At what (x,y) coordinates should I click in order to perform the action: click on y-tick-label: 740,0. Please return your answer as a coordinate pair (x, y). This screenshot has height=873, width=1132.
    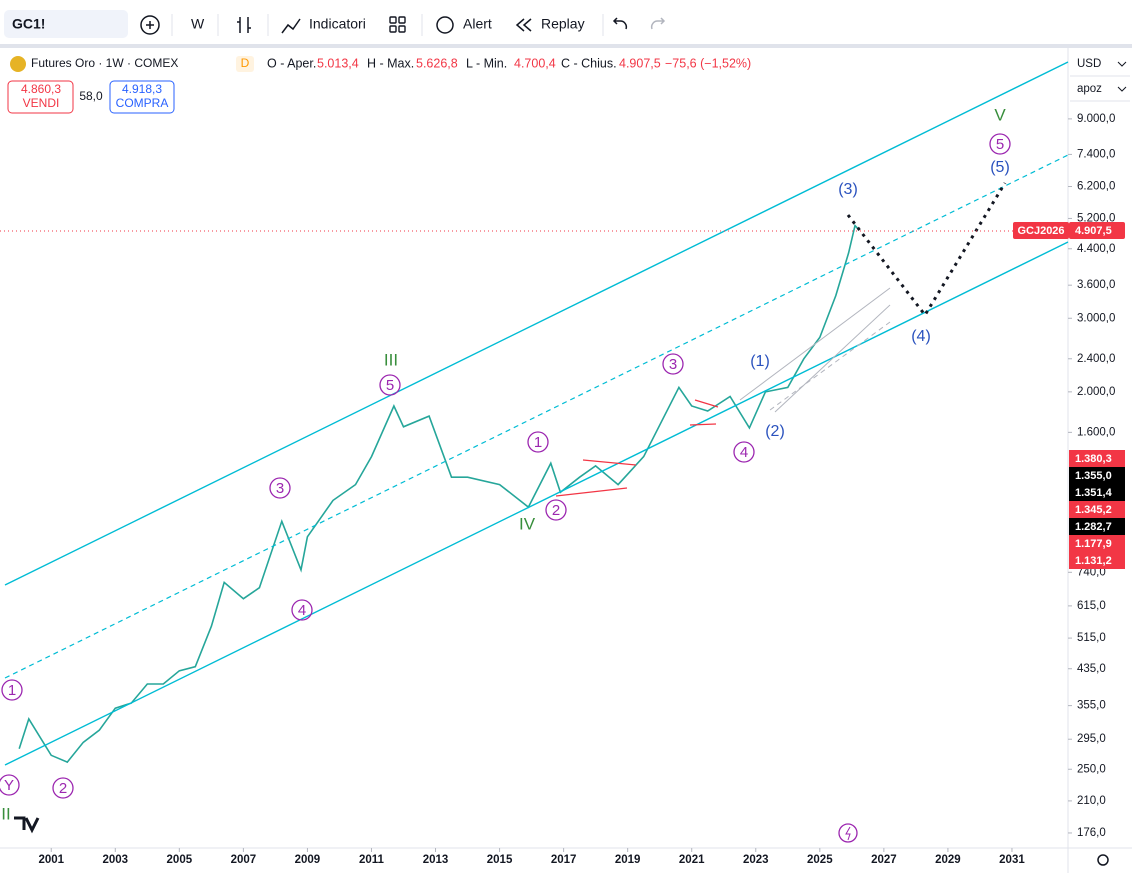
    Looking at the image, I should click on (1091, 572).